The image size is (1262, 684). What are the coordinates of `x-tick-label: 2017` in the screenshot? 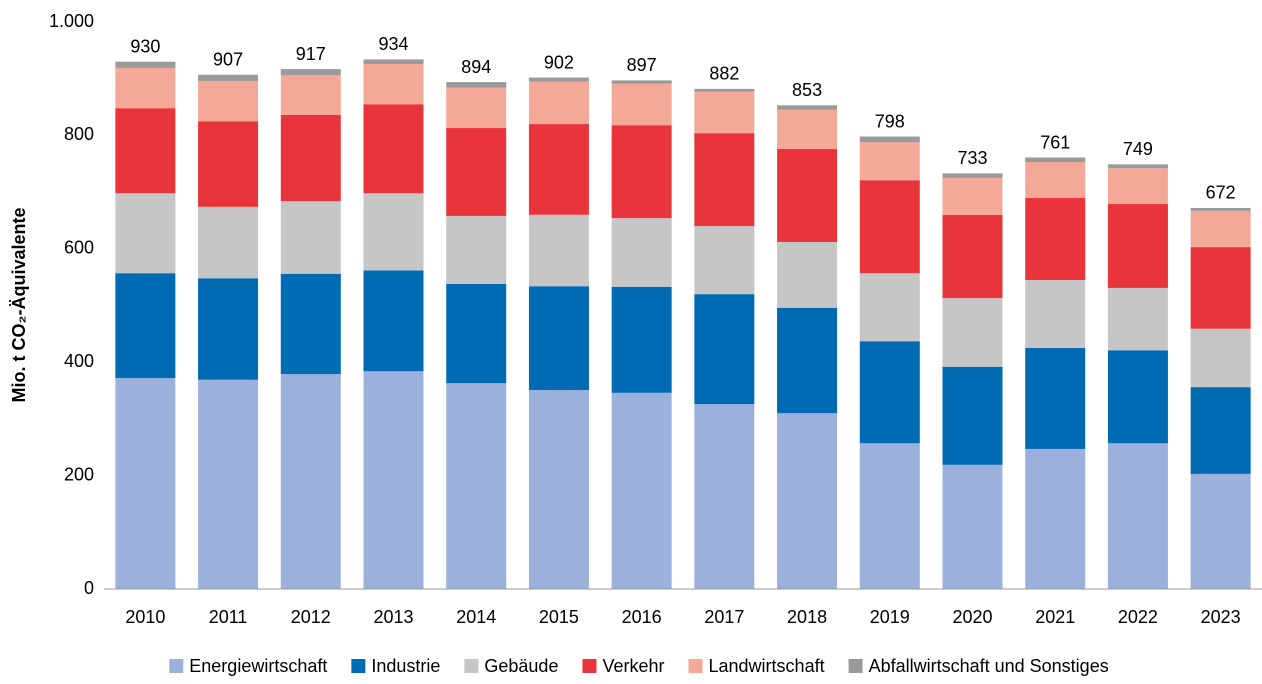 It's located at (724, 617).